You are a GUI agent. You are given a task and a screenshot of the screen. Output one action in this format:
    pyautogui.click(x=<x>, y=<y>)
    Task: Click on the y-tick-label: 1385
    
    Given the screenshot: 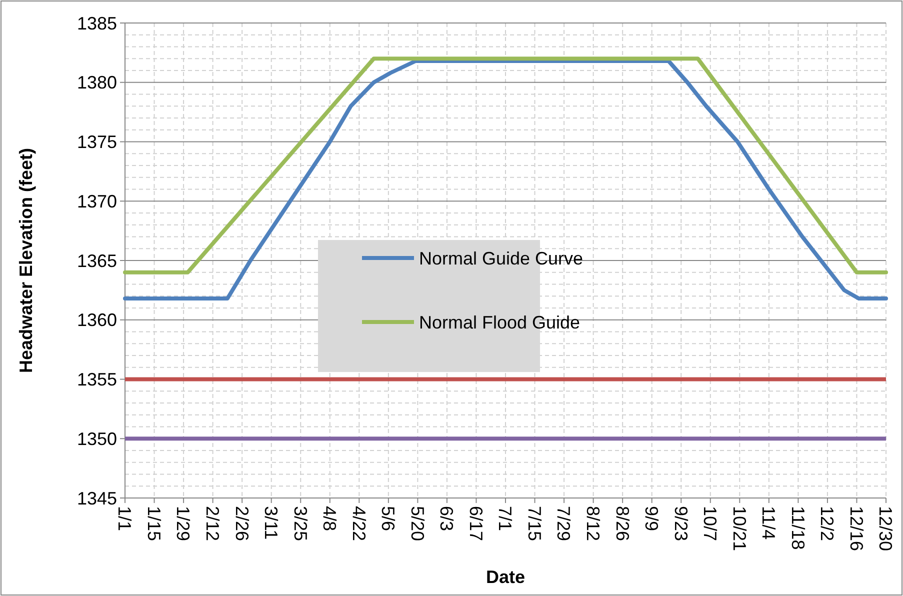 What is the action you would take?
    pyautogui.click(x=96, y=23)
    